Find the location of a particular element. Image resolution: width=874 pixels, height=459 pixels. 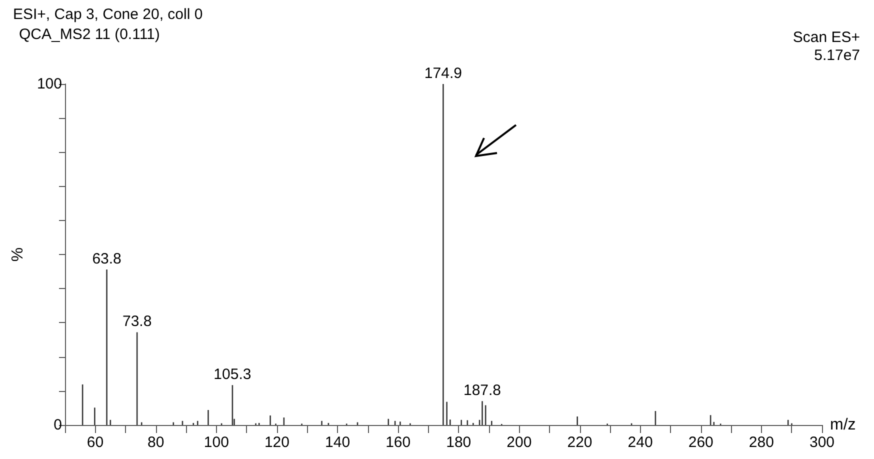

x-tick-label: 160 is located at coordinates (398, 442).